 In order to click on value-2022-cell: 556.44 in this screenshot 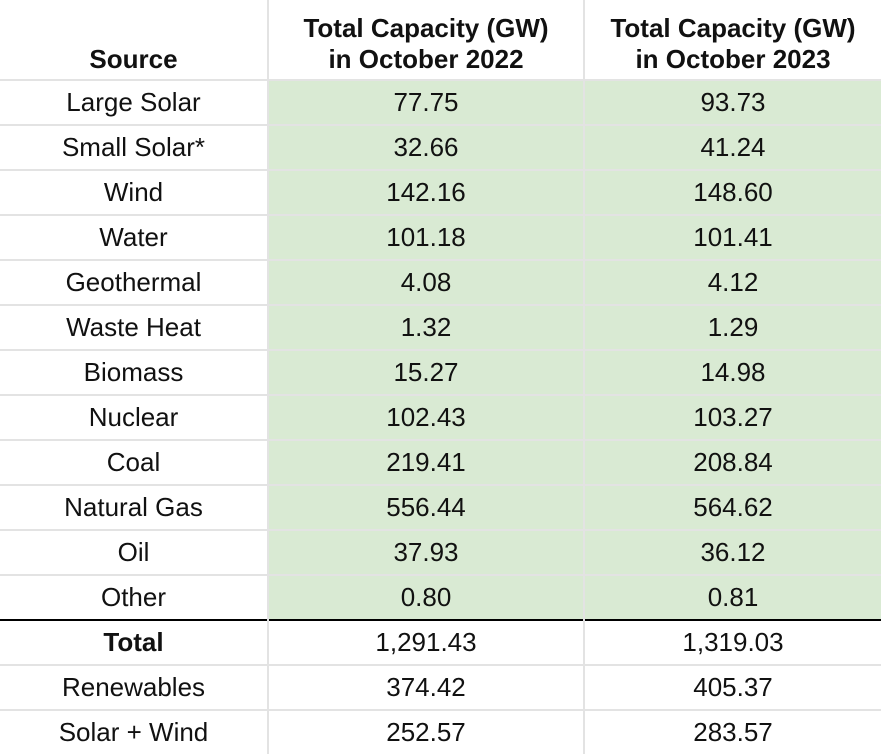, I will do `click(426, 507)`.